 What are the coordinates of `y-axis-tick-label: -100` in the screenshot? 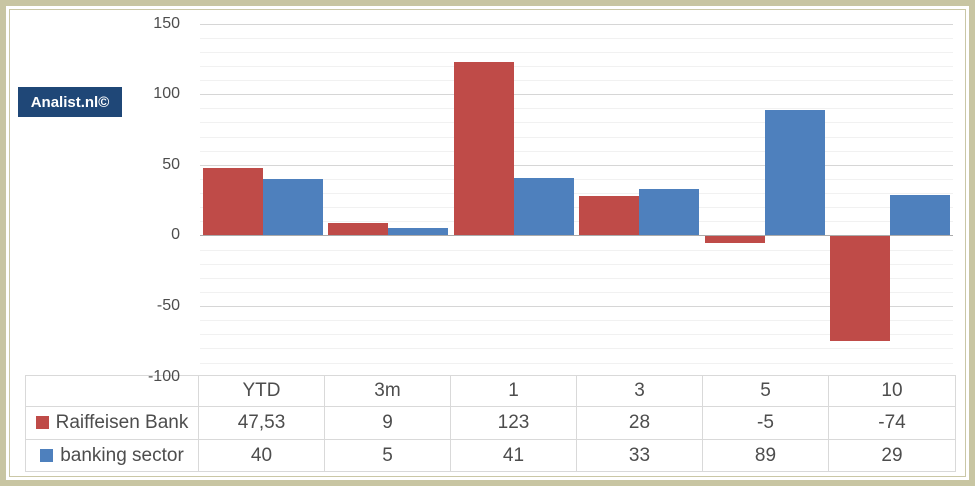 It's located at (163, 376).